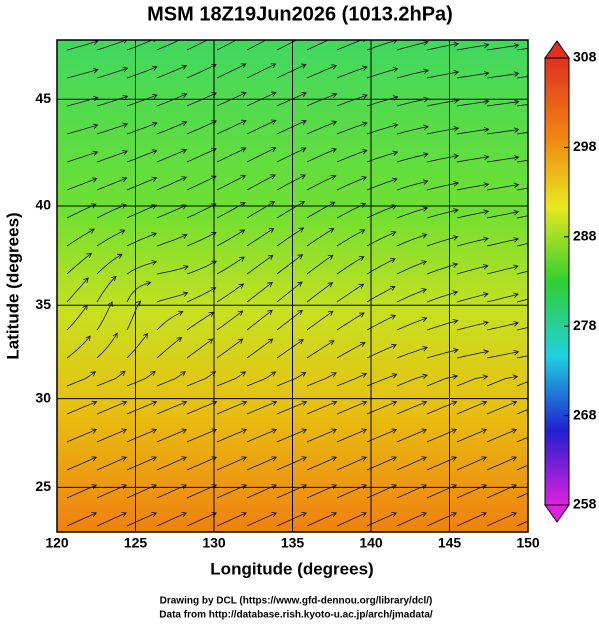  What do you see at coordinates (57, 543) in the screenshot?
I see `x-tick-label: 120` at bounding box center [57, 543].